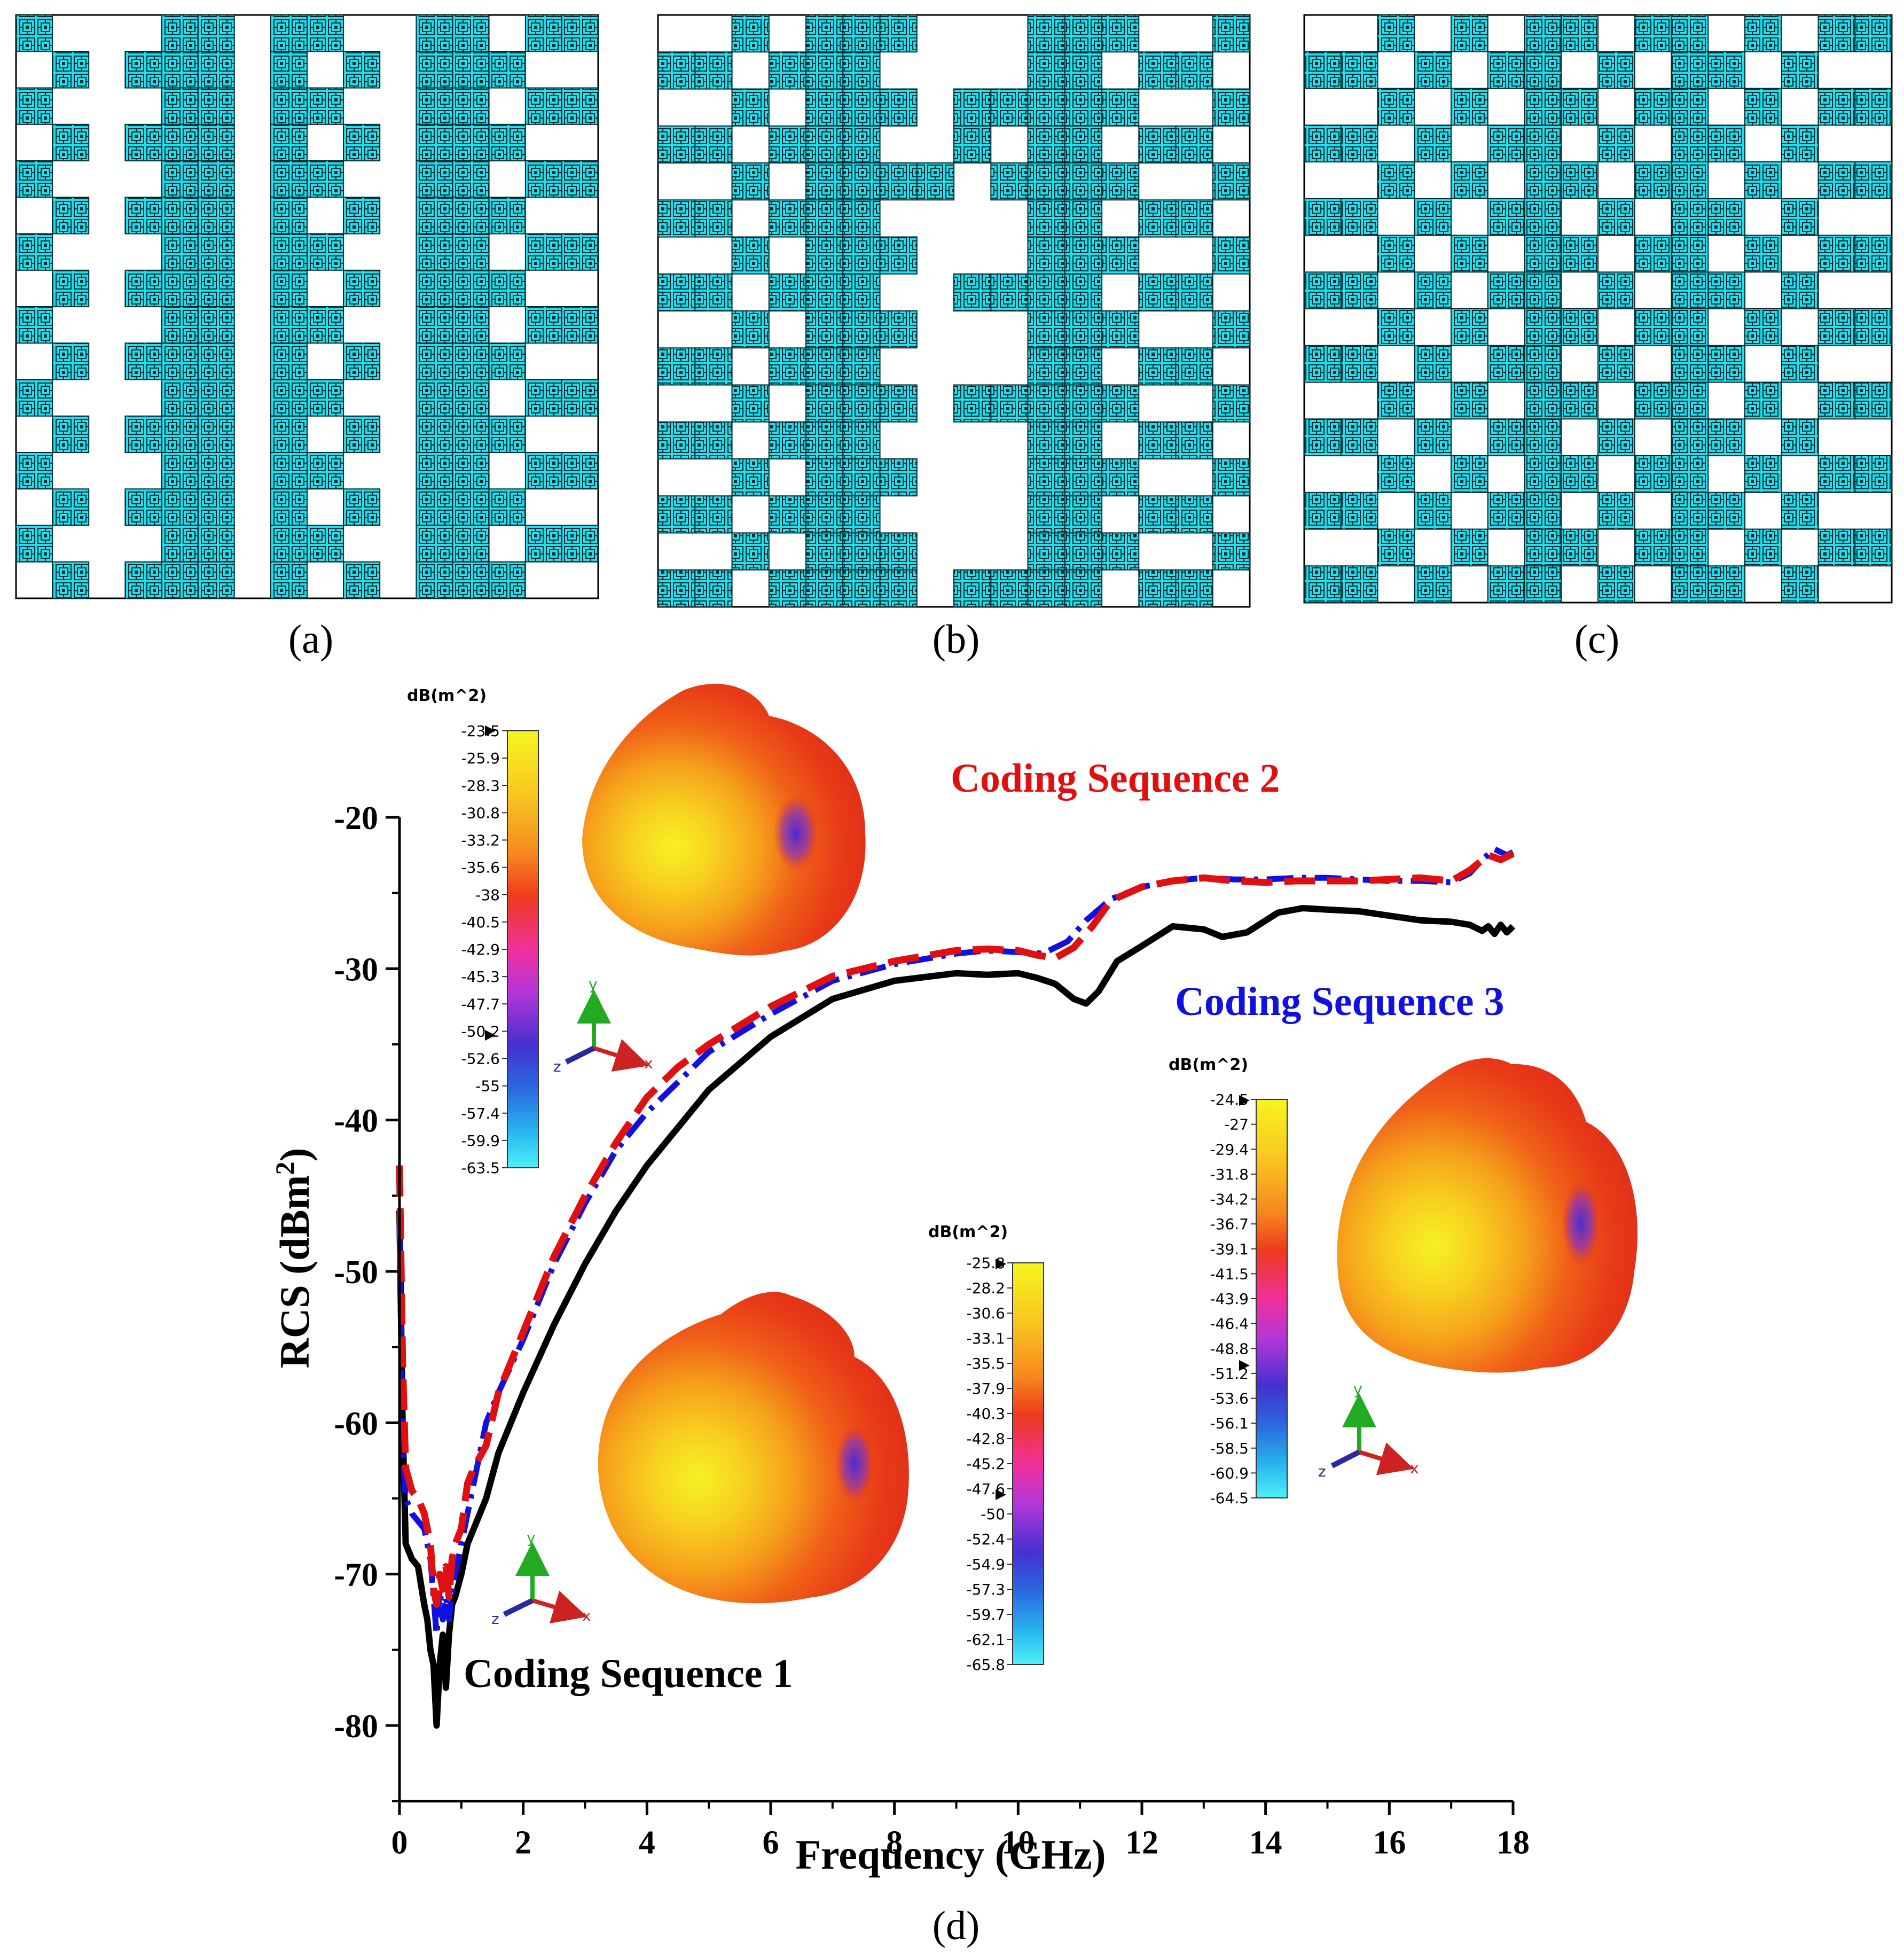 This screenshot has height=1960, width=1904. Describe the element at coordinates (356, 1575) in the screenshot. I see `y-tick-label: -70` at that location.